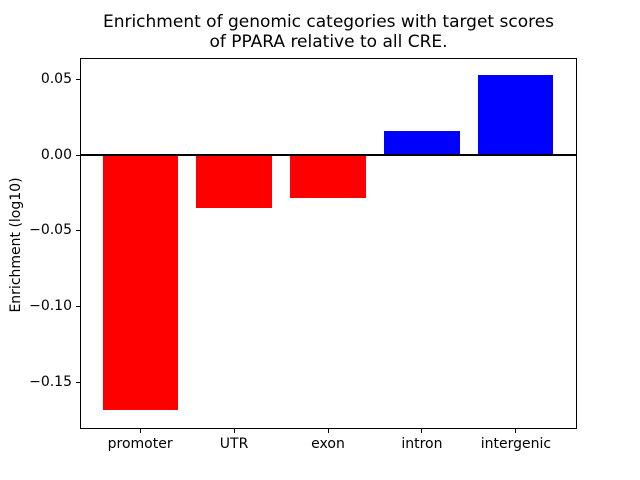  Describe the element at coordinates (140, 444) in the screenshot. I see `x-tick-label-promoter: promoter` at that location.